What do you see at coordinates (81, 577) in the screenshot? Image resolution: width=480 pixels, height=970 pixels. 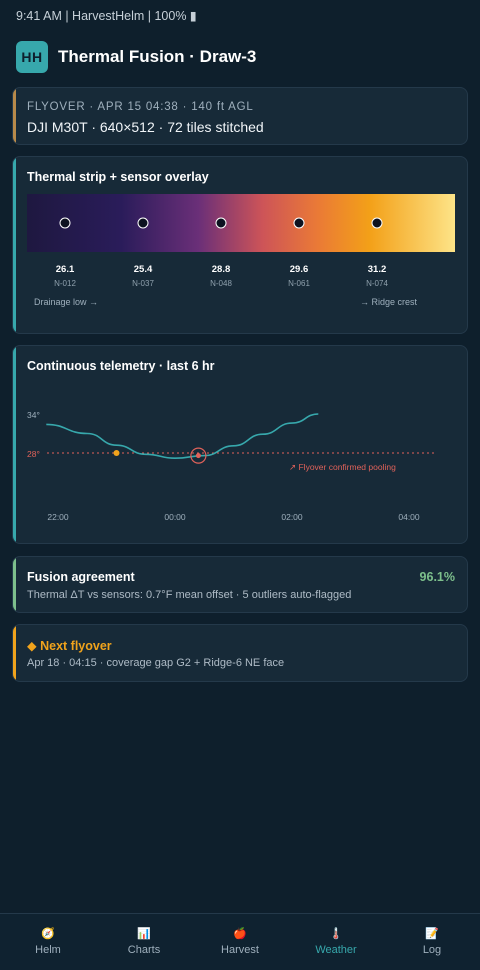 I see `fusion-title: Fusion agreement` at bounding box center [81, 577].